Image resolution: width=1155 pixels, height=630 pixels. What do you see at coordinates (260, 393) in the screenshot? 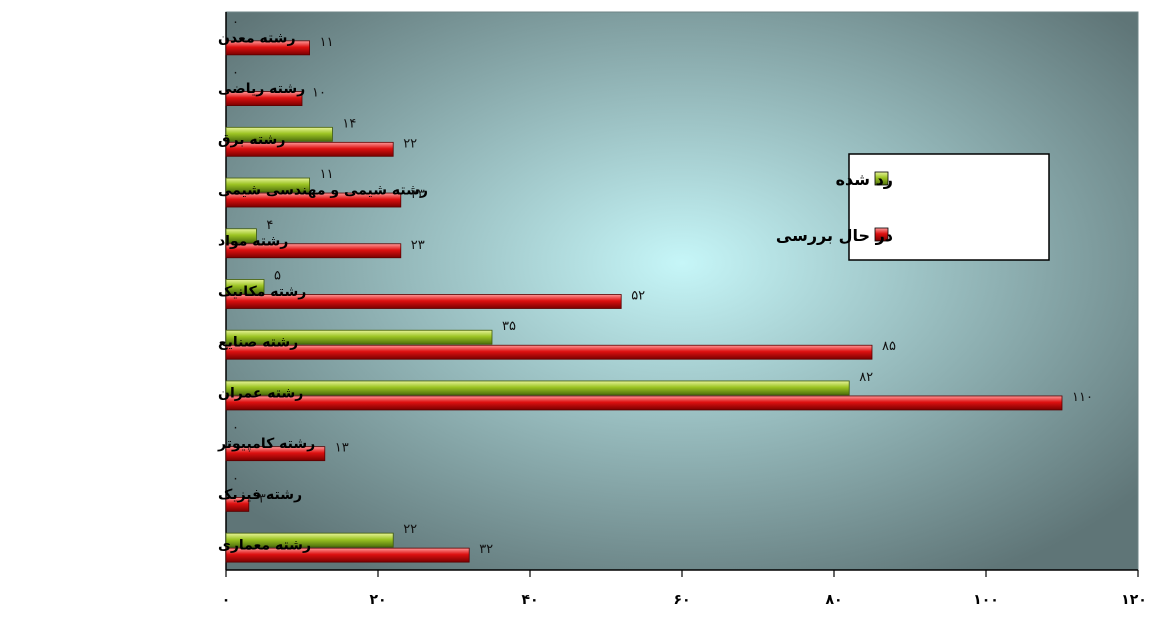
I see `category-label: رشته عمران` at bounding box center [260, 393].